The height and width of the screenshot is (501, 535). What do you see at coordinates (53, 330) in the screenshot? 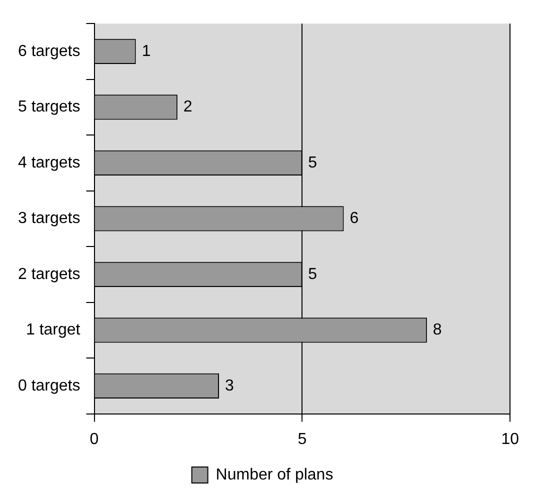
I see `y-tick-label: 1 target` at bounding box center [53, 330].